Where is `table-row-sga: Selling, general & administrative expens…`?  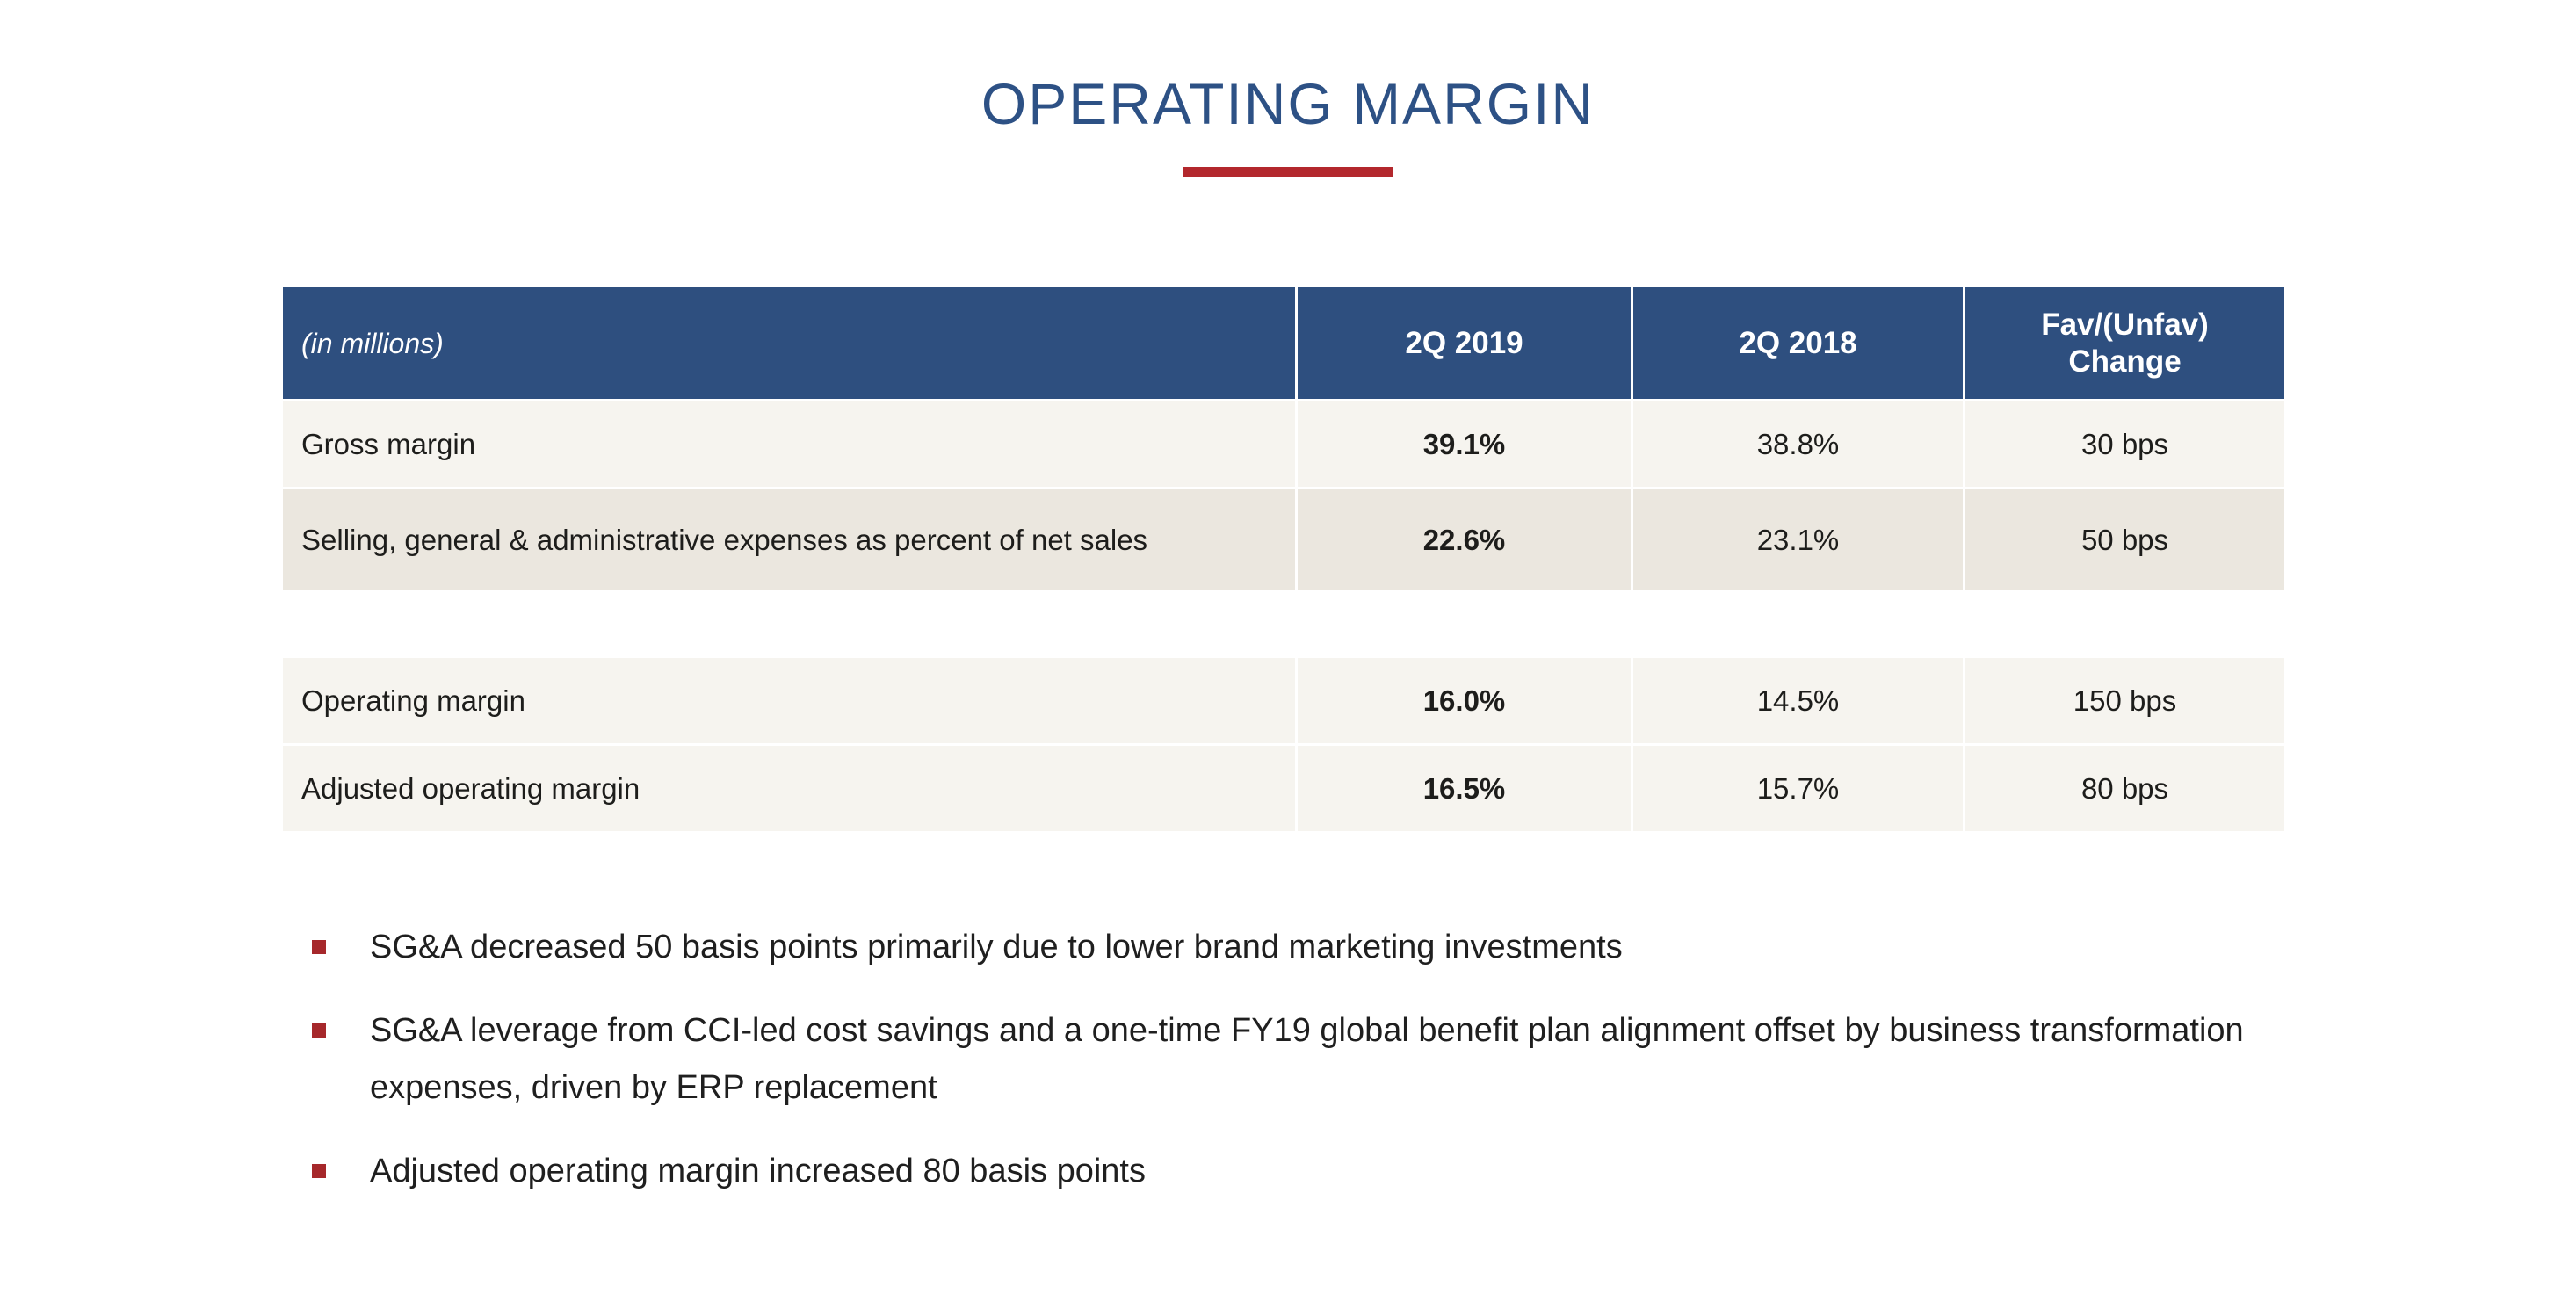
table-row-sga: Selling, general & administrative expens… is located at coordinates (1283, 538).